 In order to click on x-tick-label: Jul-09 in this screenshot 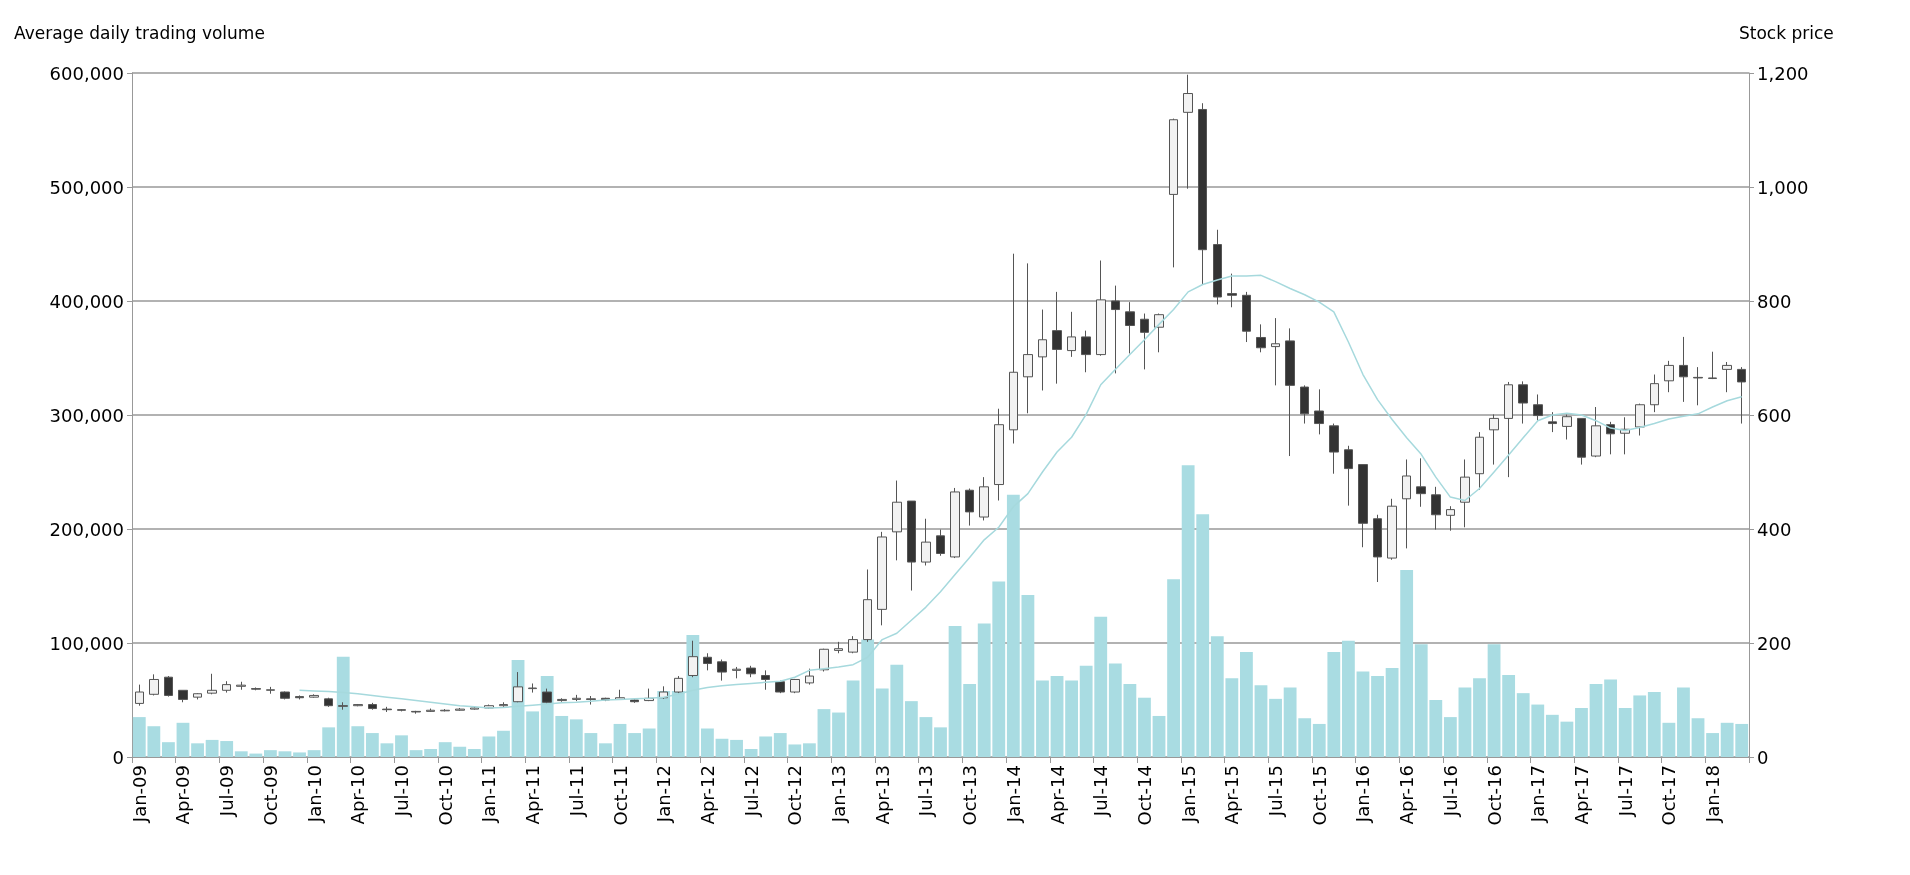, I will do `click(227, 791)`.